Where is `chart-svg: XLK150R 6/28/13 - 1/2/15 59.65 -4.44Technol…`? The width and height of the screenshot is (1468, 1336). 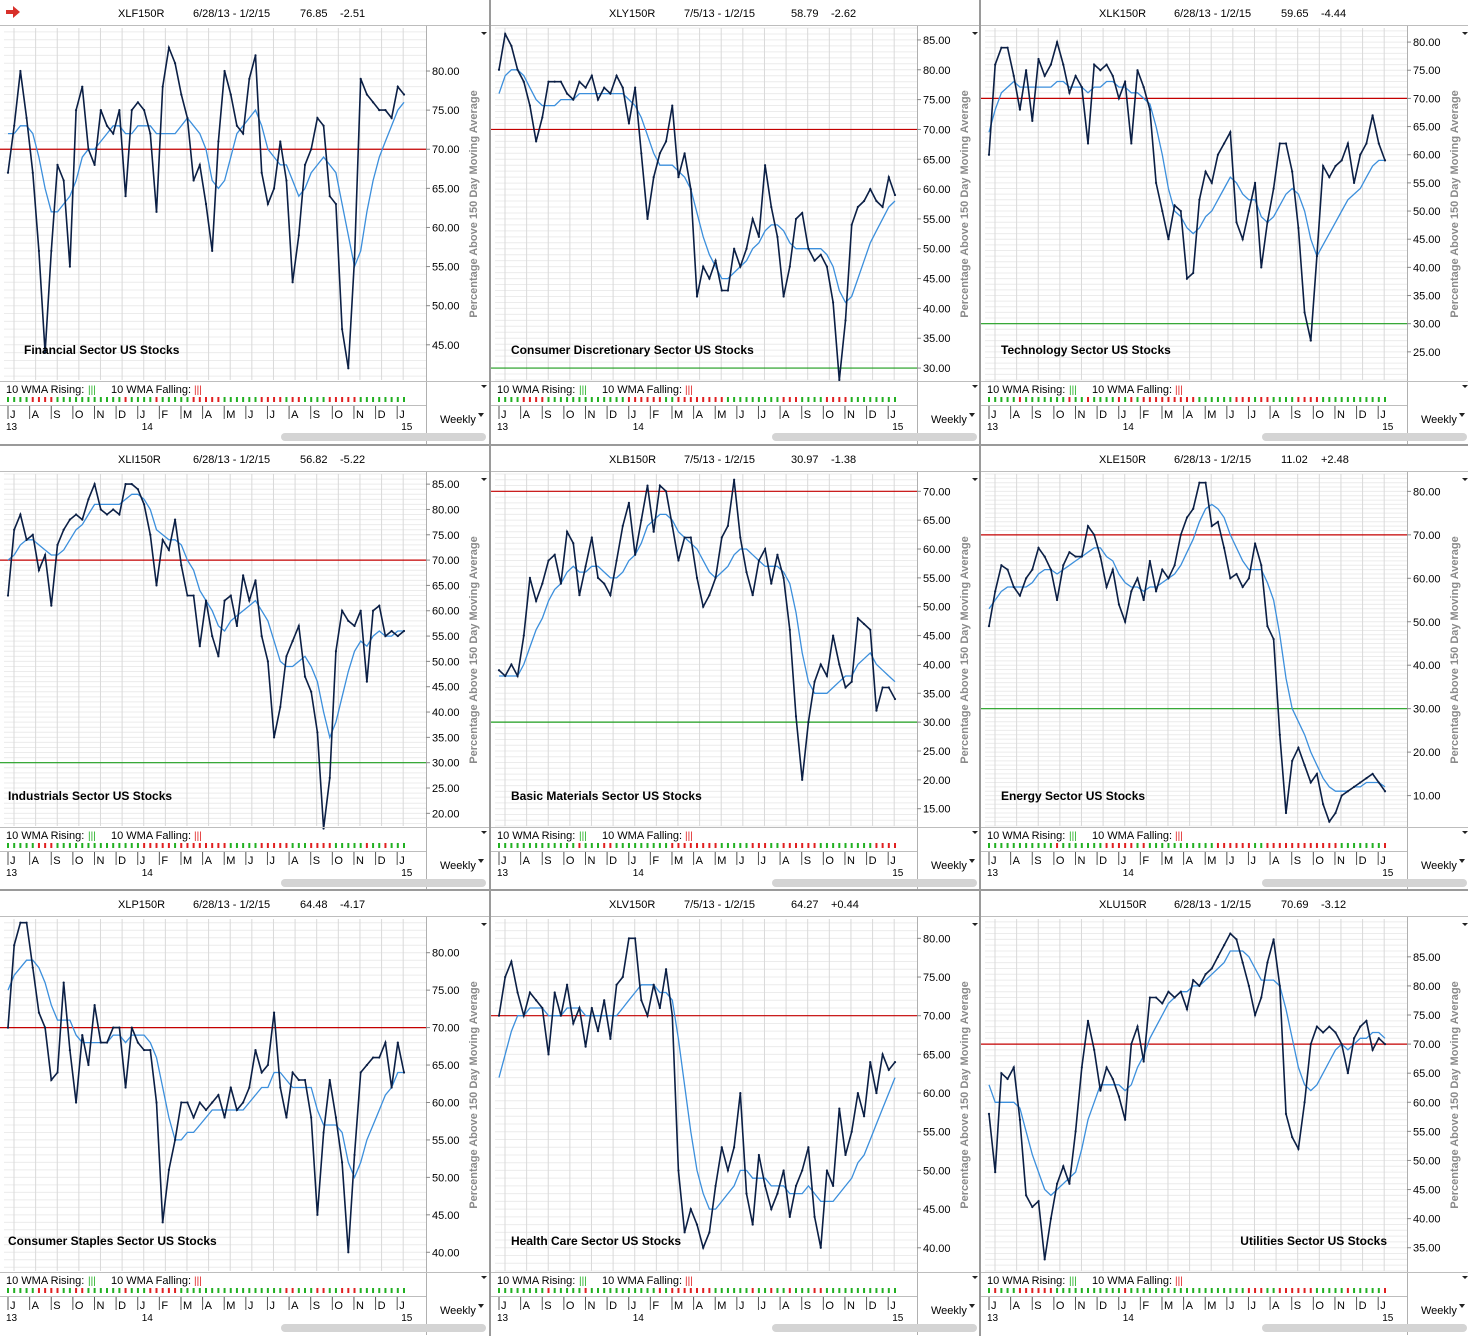
chart-svg: XLK150R 6/28/13 - 1/2/15 59.65 -4.44Technol… is located at coordinates (1224, 226).